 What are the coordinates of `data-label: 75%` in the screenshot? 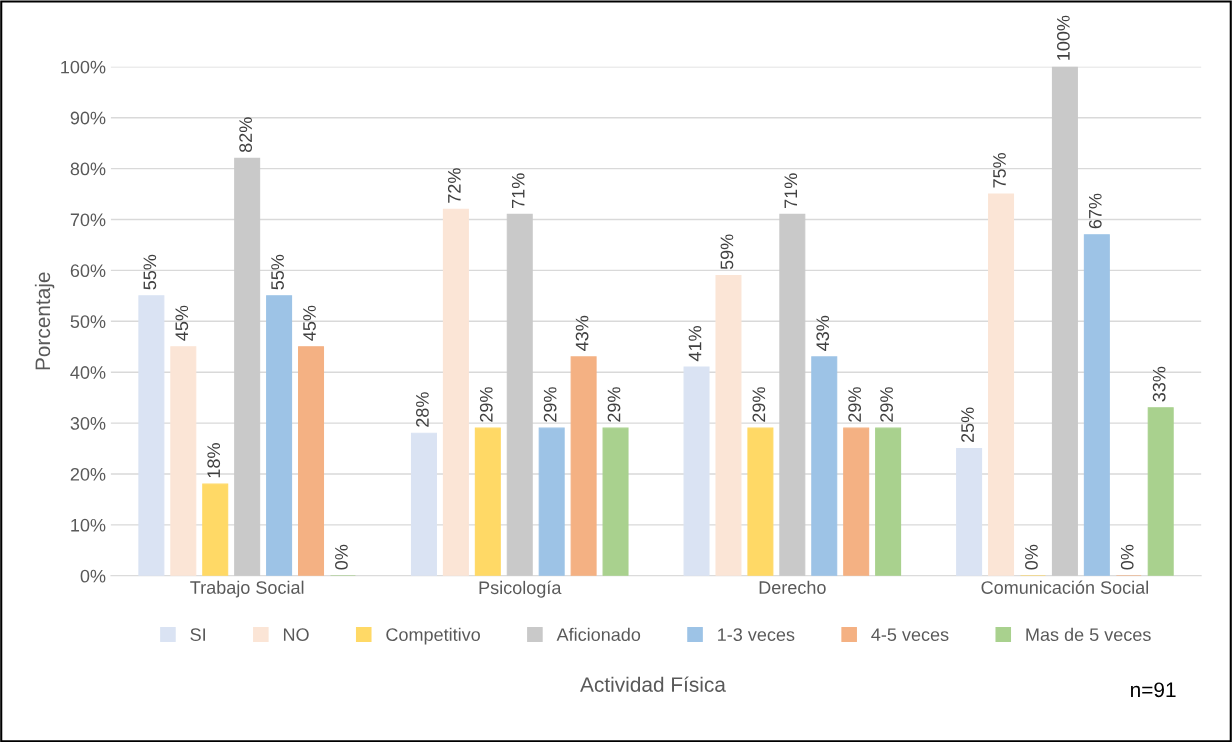 It's located at (999, 170).